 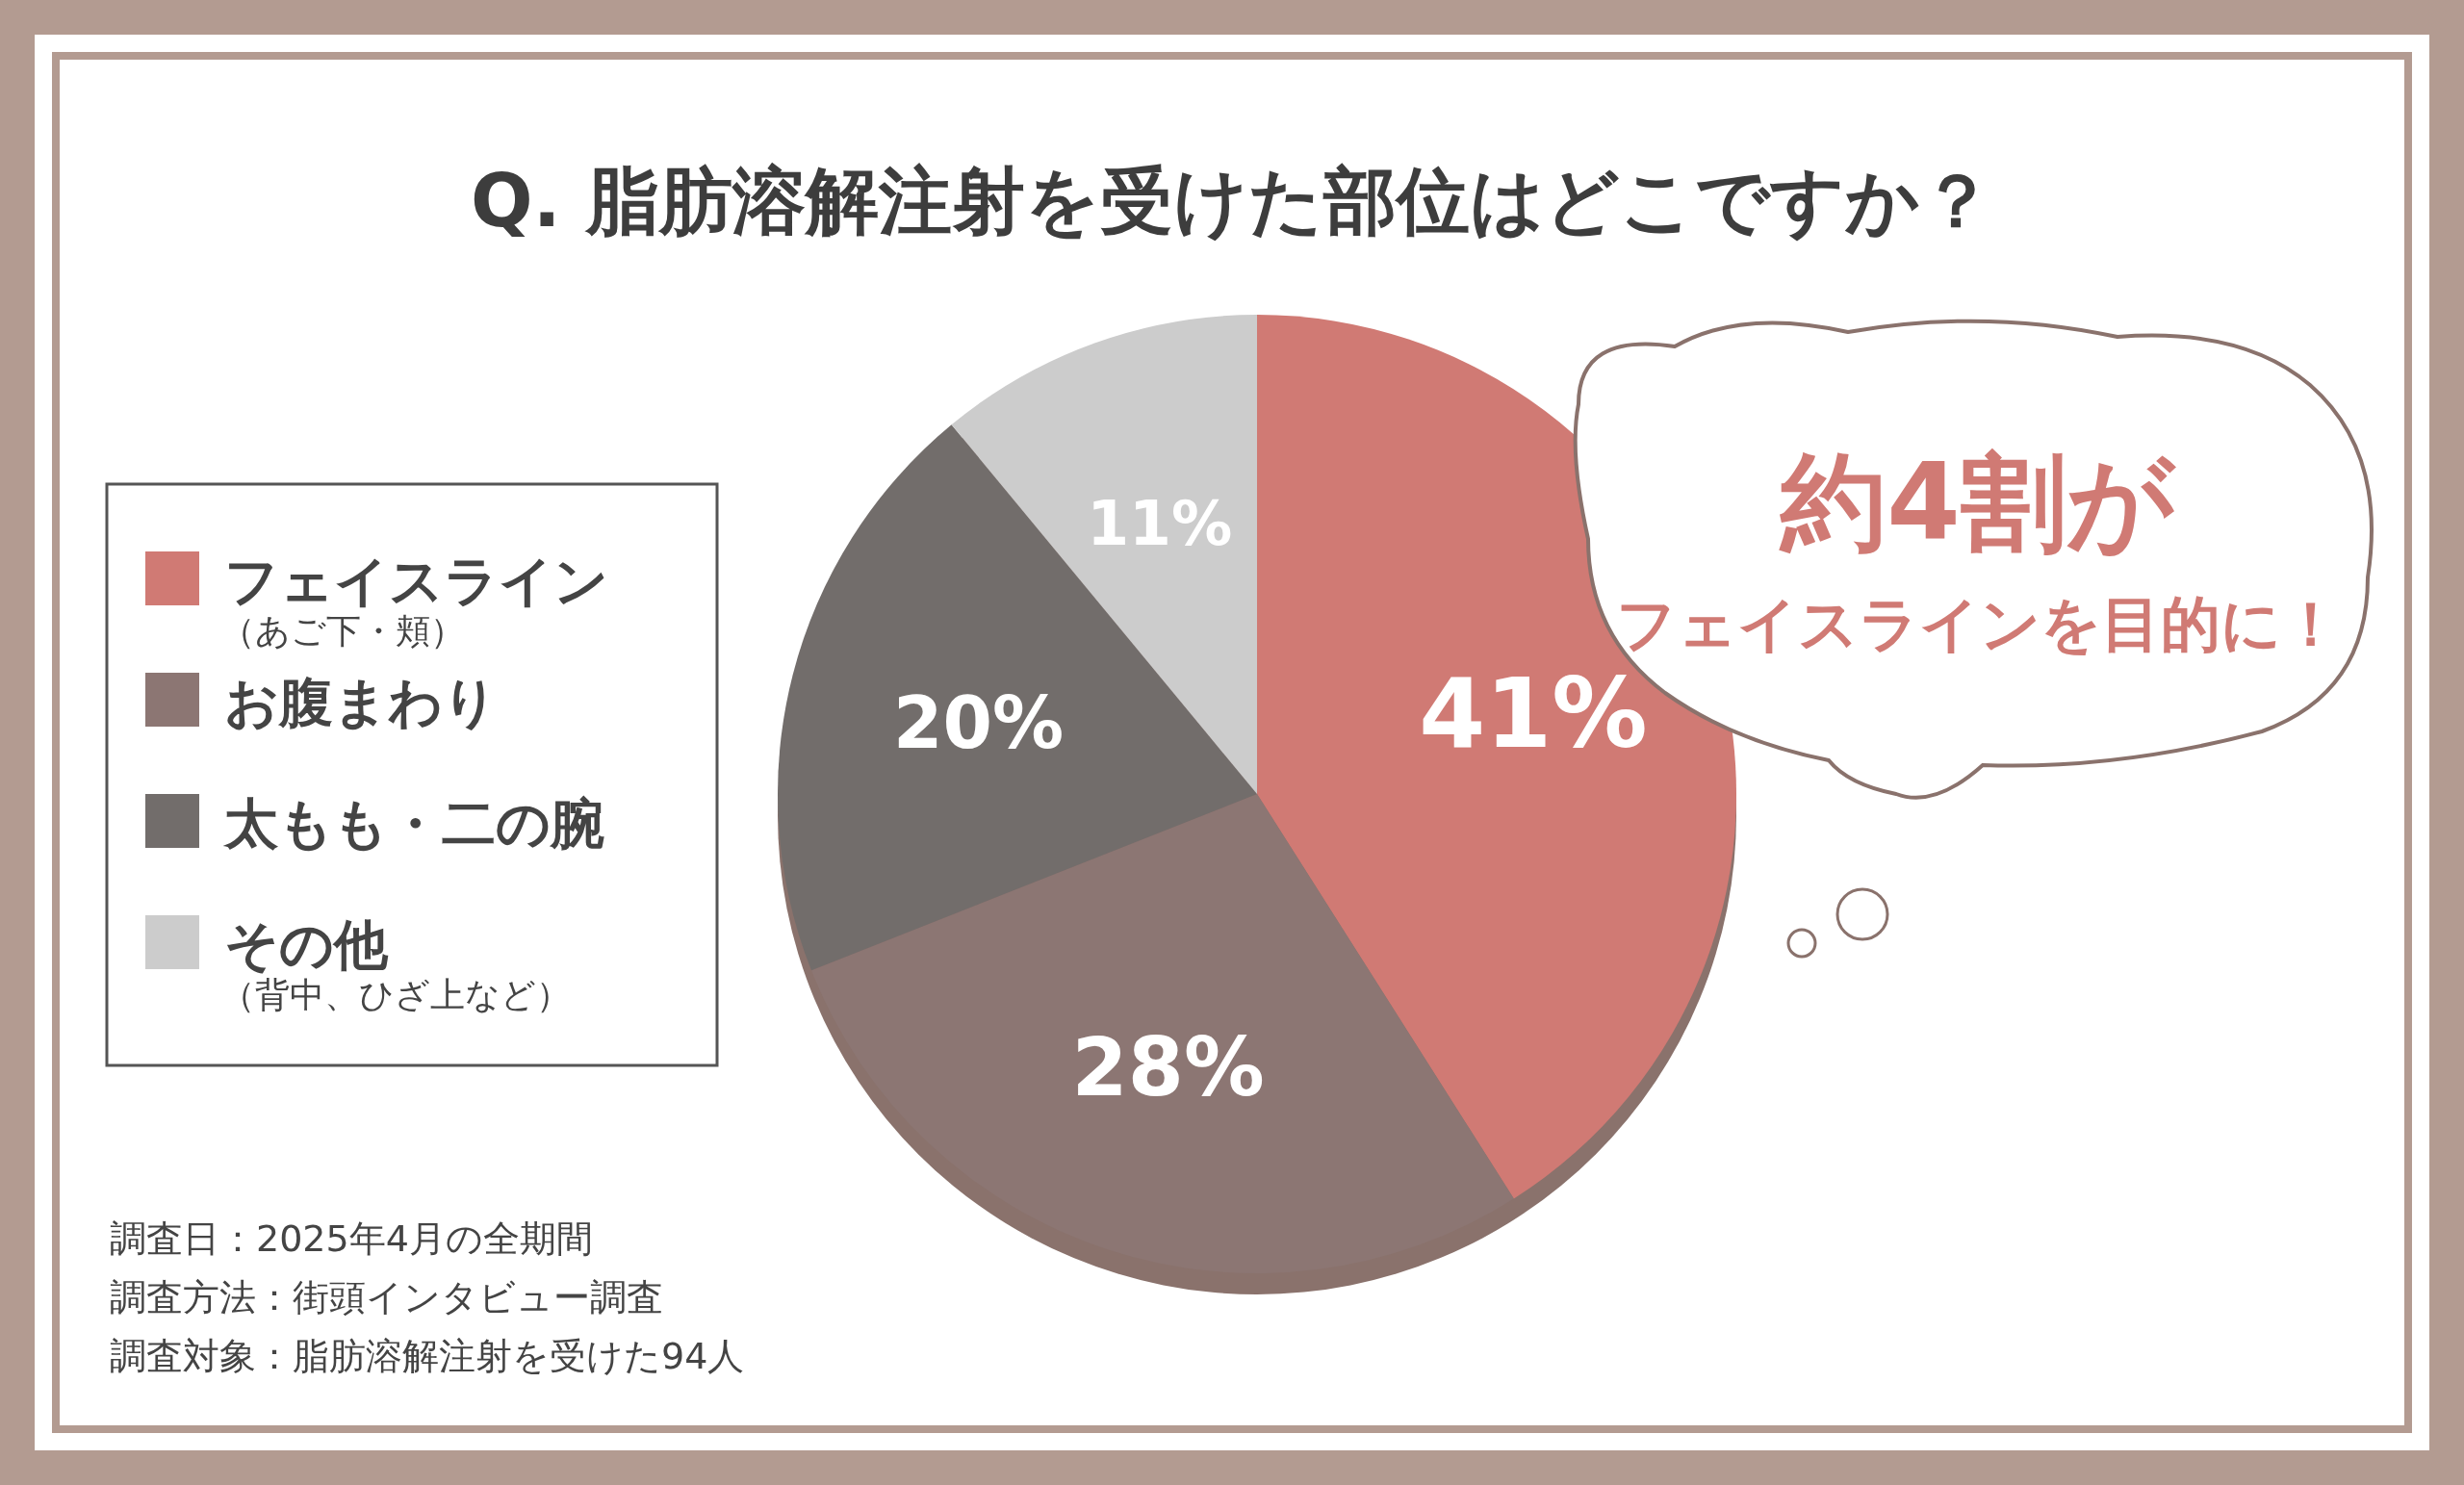 I want to click on data-label: 41%, so click(x=1533, y=714).